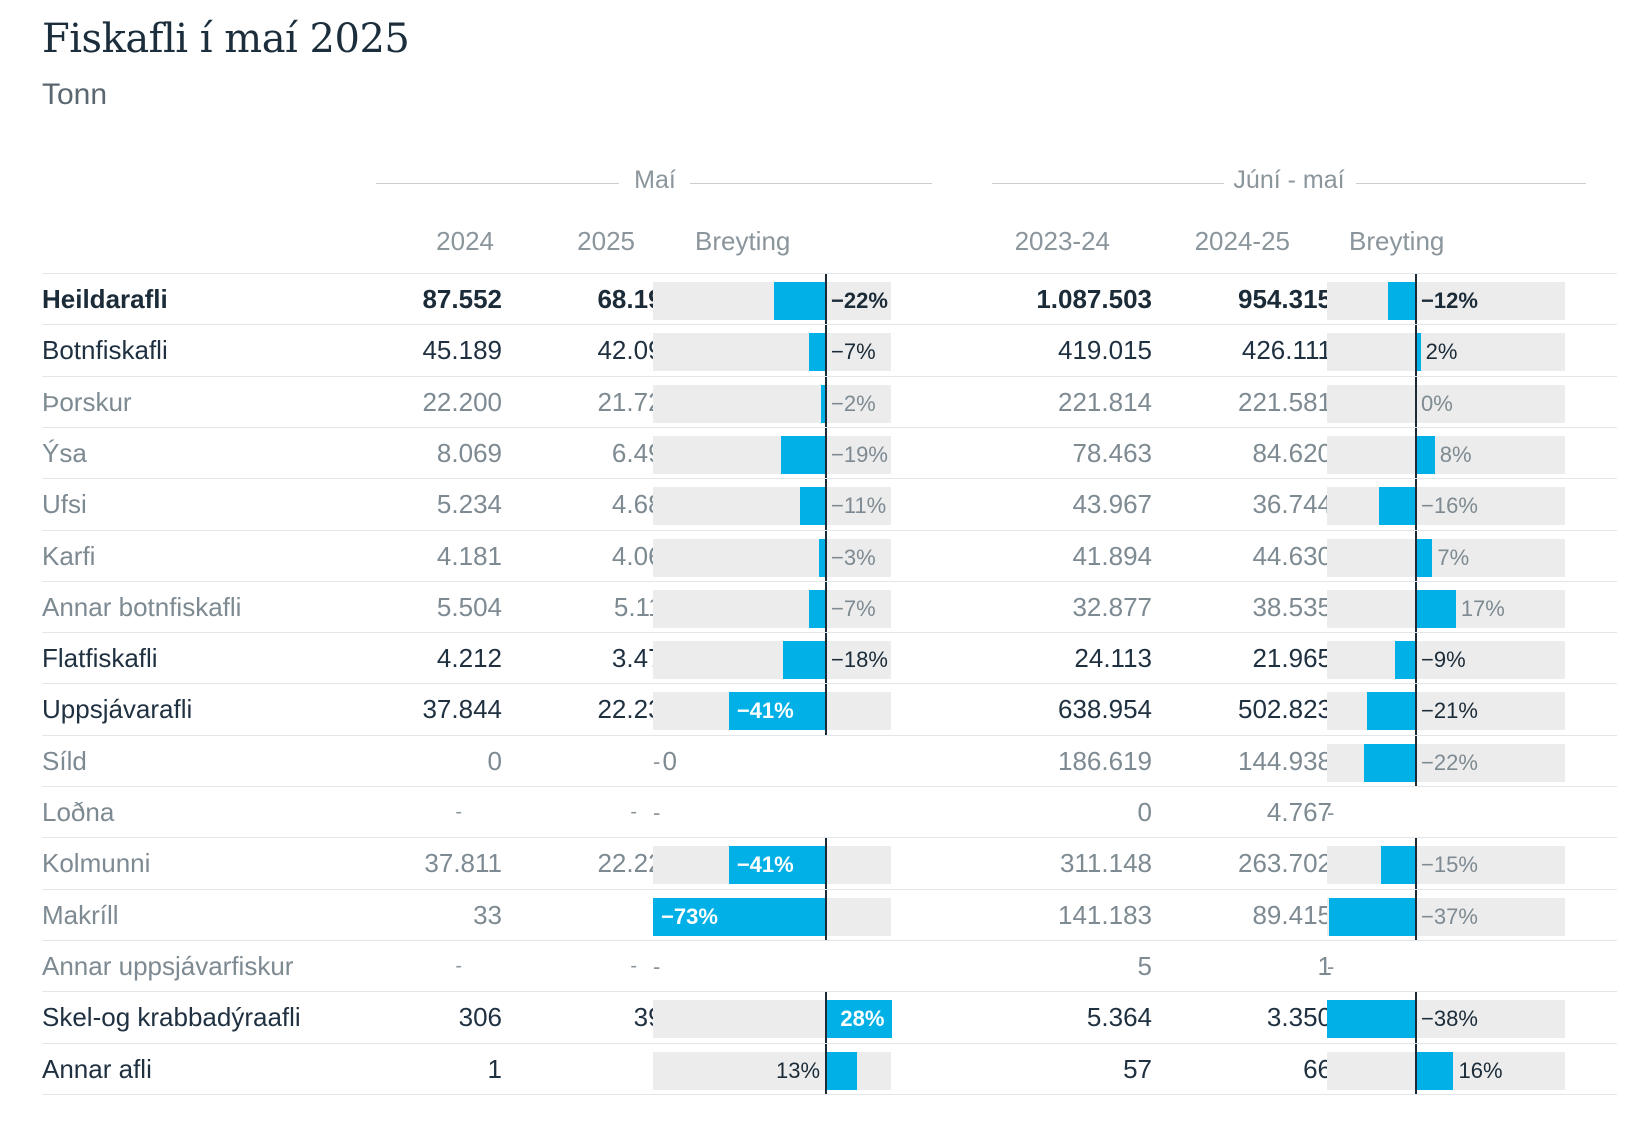 This screenshot has height=1124, width=1640. I want to click on value-jm-2023-24: 57, so click(1137, 1068).